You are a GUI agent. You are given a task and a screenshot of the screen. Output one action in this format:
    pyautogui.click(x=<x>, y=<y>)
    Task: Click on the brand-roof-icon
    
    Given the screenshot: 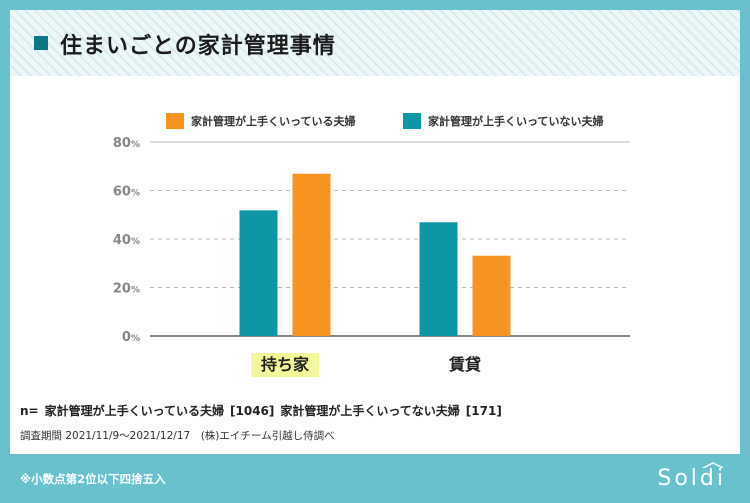 What is the action you would take?
    pyautogui.click(x=713, y=465)
    